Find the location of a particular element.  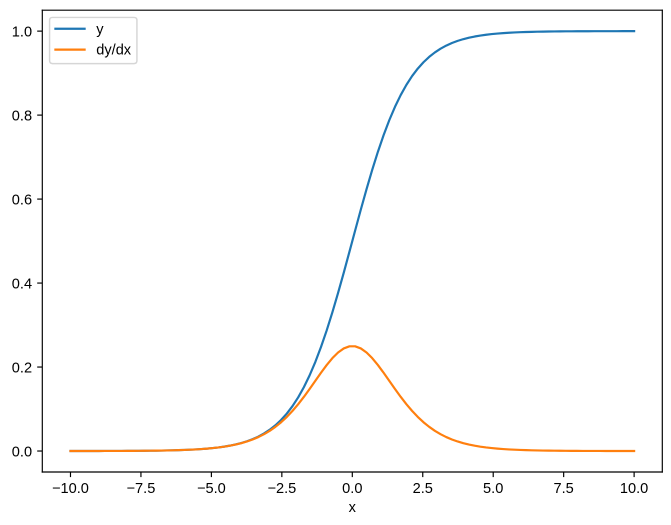

svg-text: 10.0 is located at coordinates (634, 489).